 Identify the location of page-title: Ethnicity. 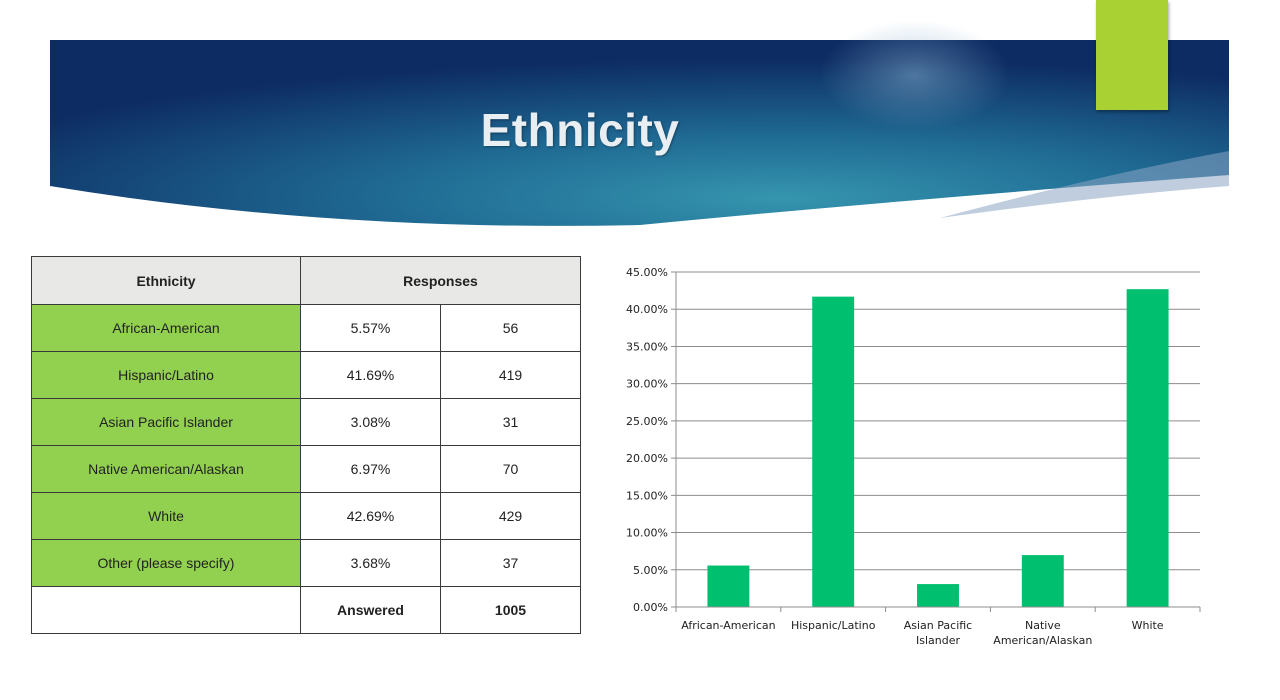
(580, 130).